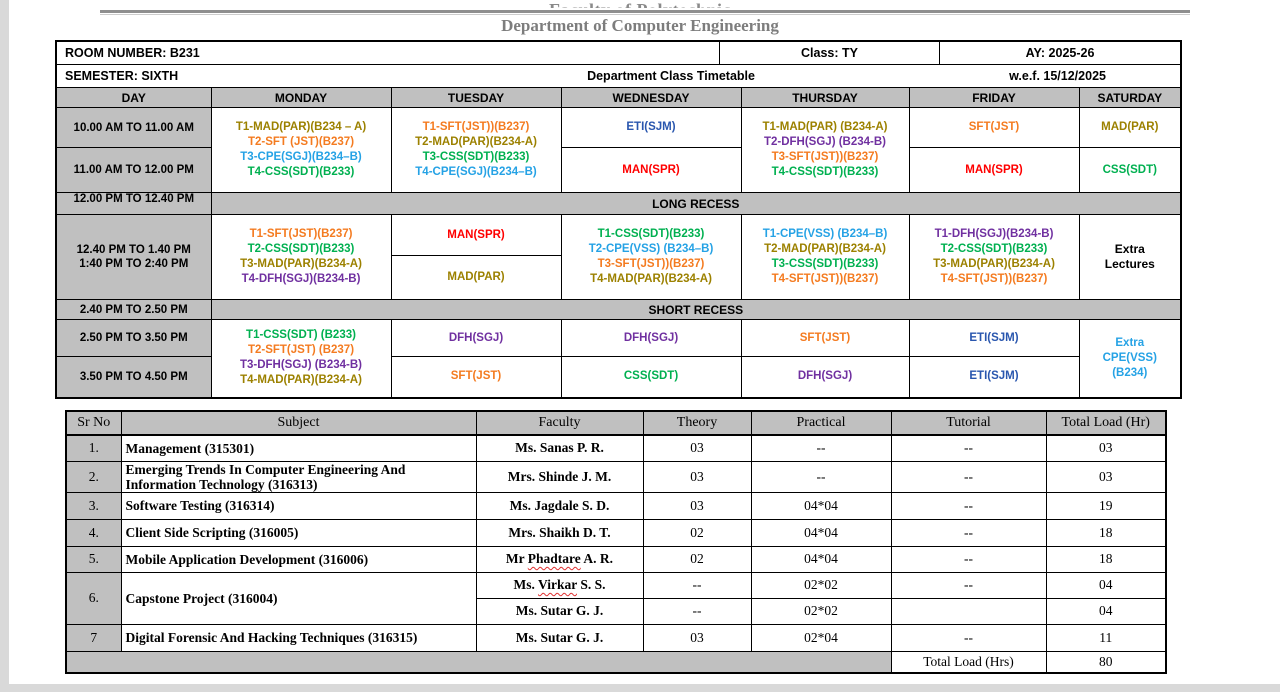 The width and height of the screenshot is (1280, 692). I want to click on practical-hours: 02*04, so click(821, 637).